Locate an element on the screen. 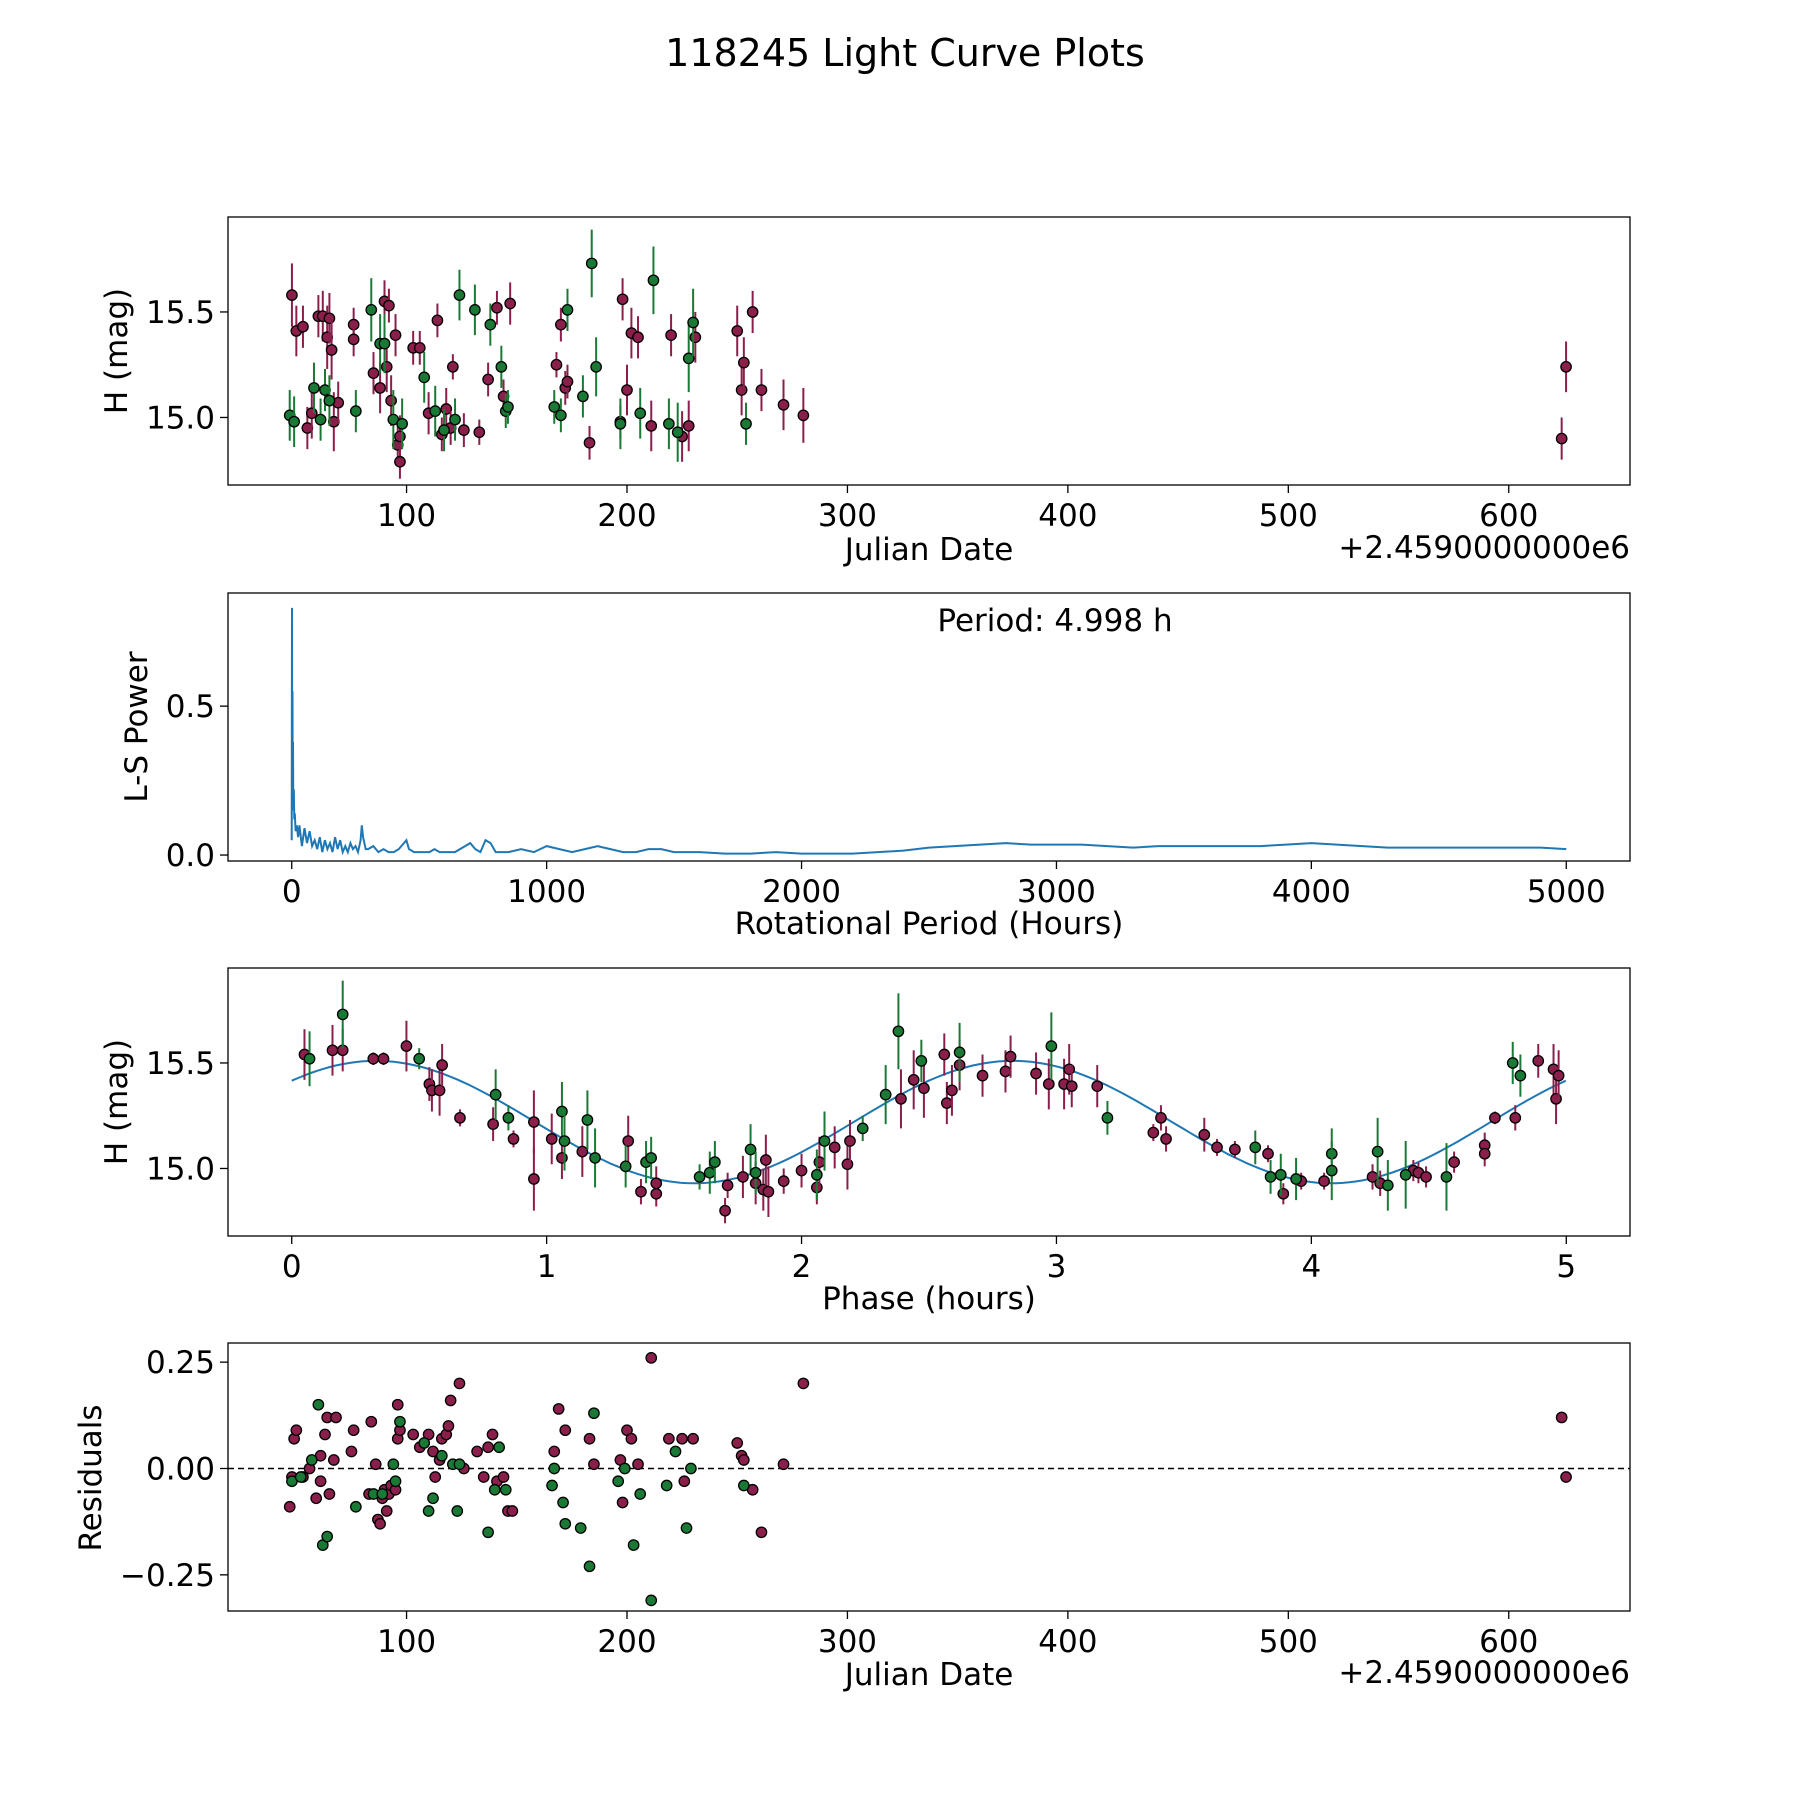 The image size is (1800, 1800). residuals-xtick-label: 400 is located at coordinates (1067, 1642).